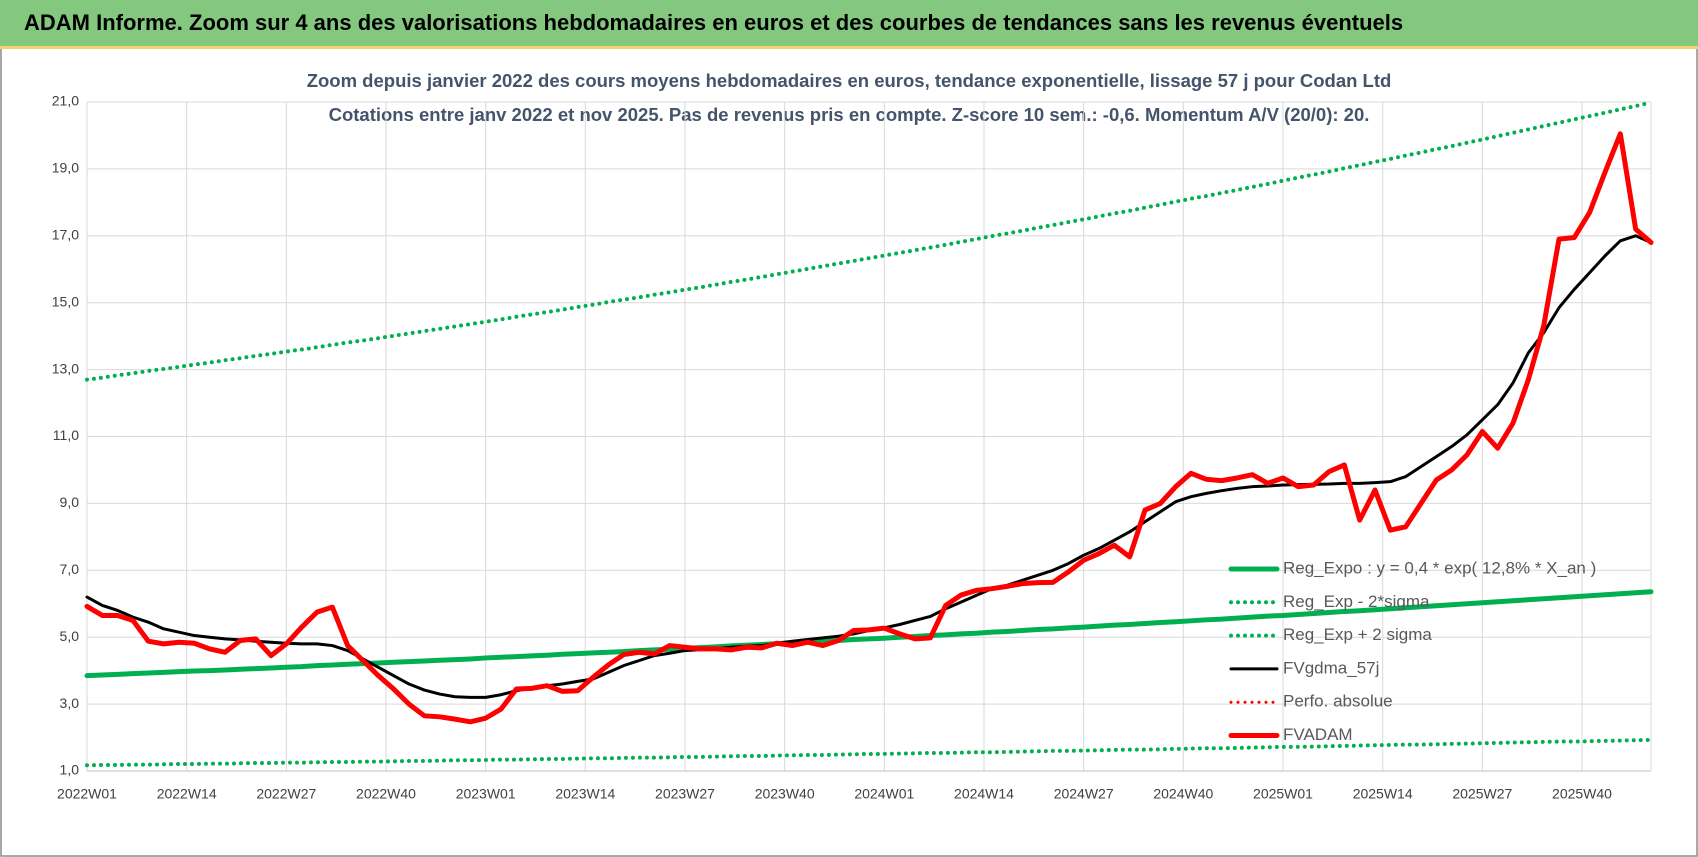 The image size is (1698, 857). Describe the element at coordinates (1183, 794) in the screenshot. I see `x-tick-label: 2024W40` at that location.